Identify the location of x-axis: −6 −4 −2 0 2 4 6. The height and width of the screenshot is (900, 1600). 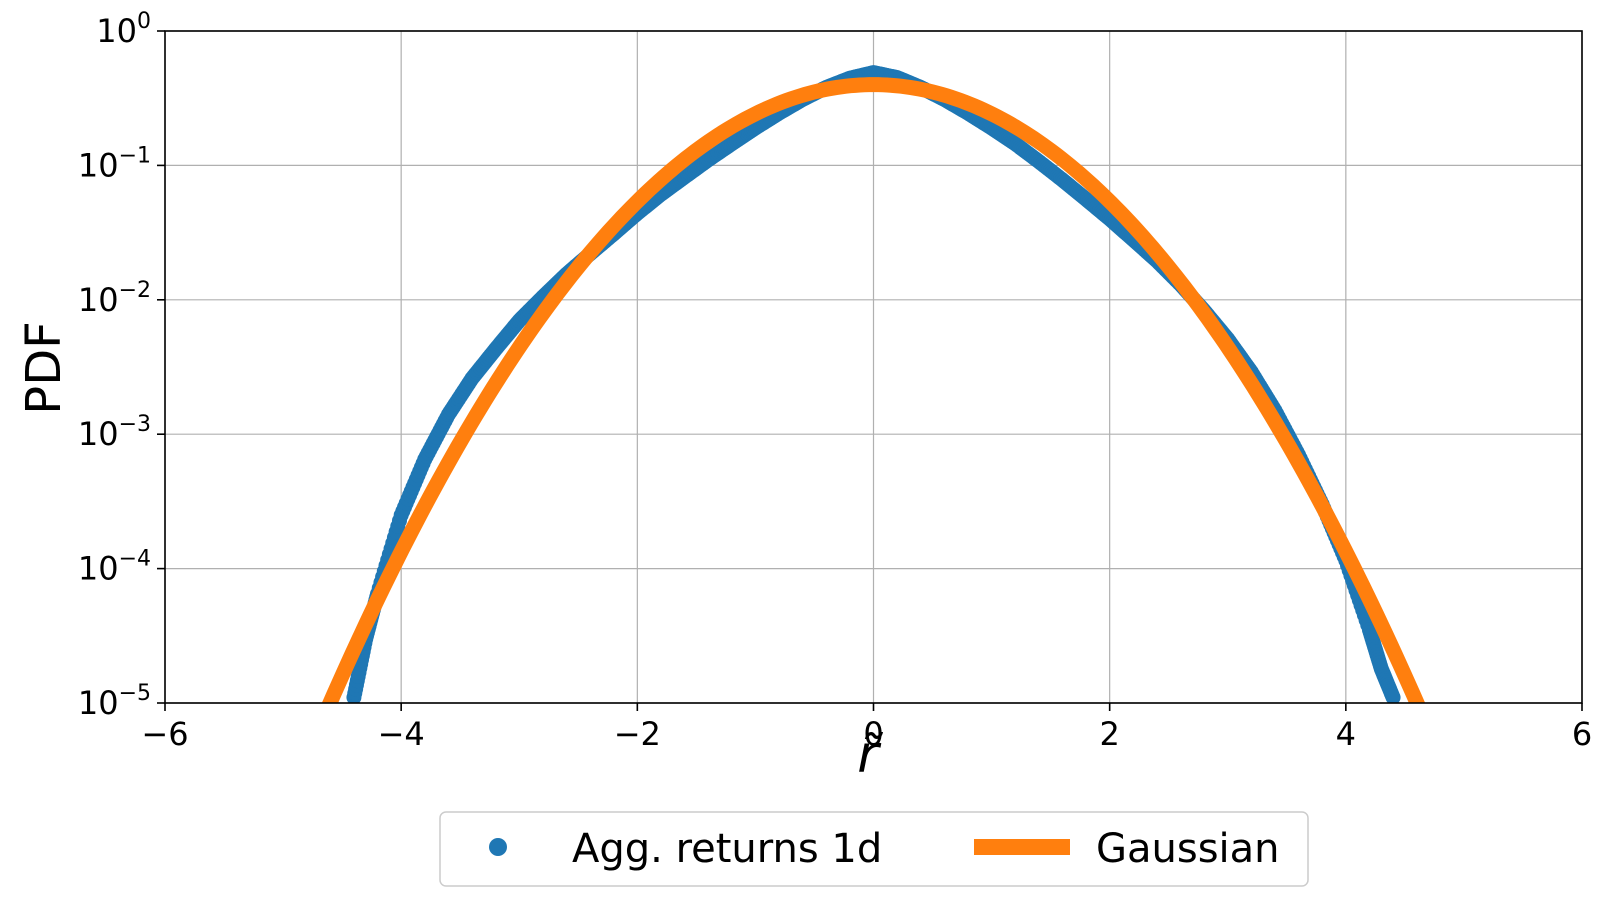
(866, 728).